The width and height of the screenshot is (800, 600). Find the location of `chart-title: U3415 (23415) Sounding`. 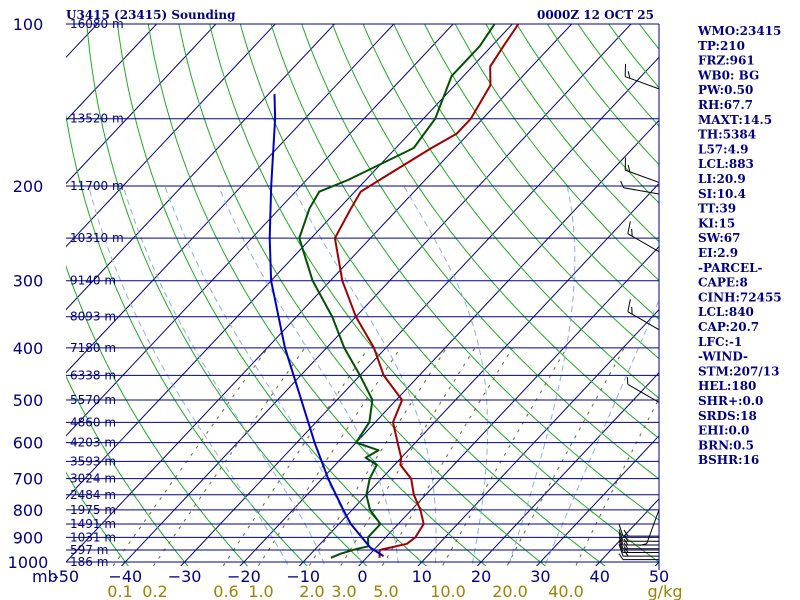

chart-title: U3415 (23415) Sounding is located at coordinates (151, 15).